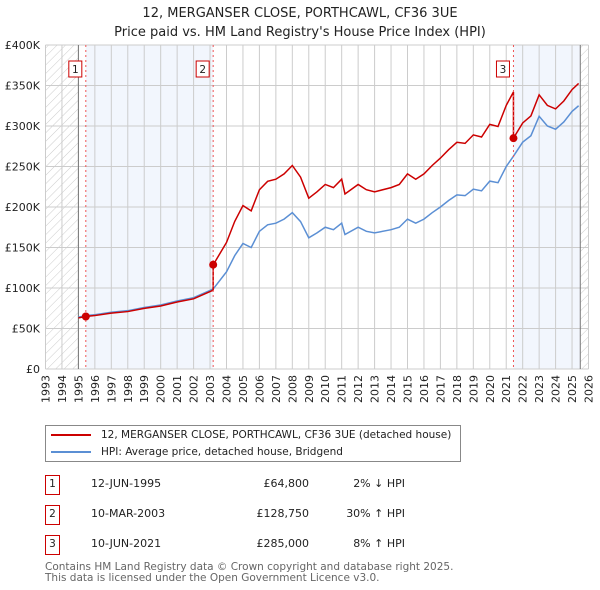 Image resolution: width=600 pixels, height=590 pixels. Describe the element at coordinates (225, 515) in the screenshot. I see `sale-row: 2 10-MAR-2003 £128,750 30% ↑ HPI` at that location.